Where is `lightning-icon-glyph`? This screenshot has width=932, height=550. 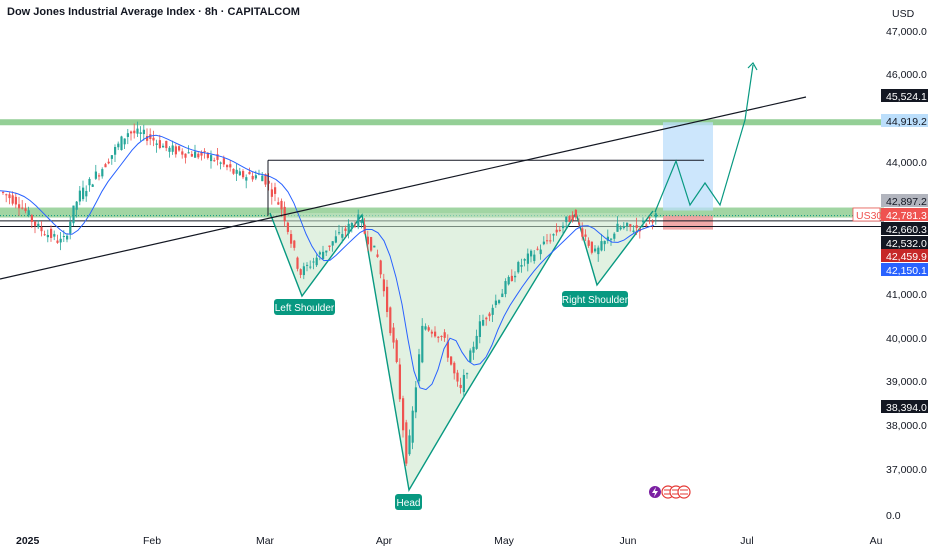 lightning-icon-glyph is located at coordinates (655, 492).